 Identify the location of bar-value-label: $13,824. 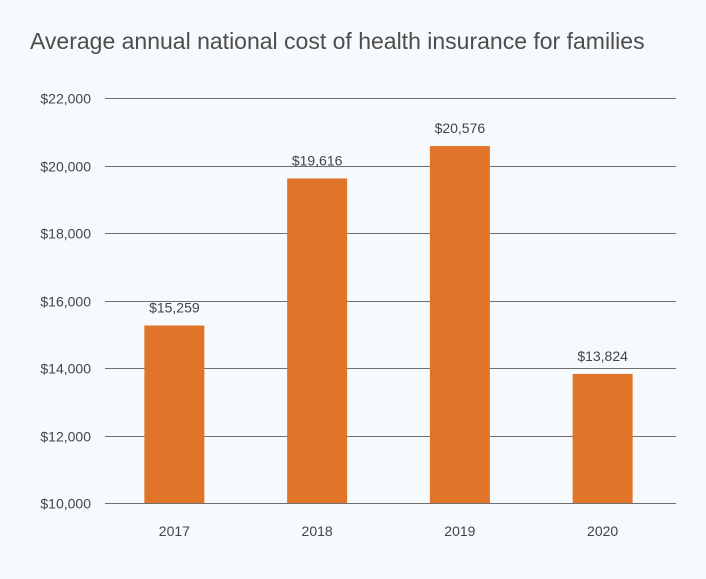
(602, 356).